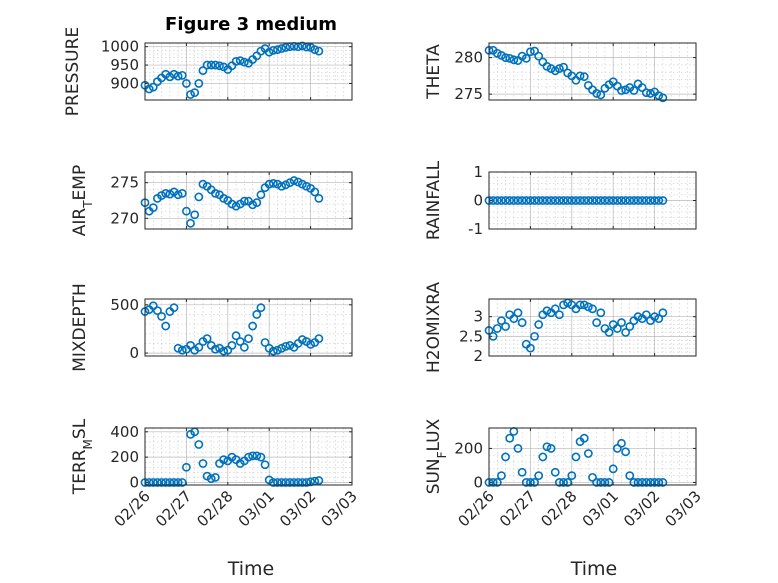 Image resolution: width=778 pixels, height=583 pixels. Describe the element at coordinates (214, 508) in the screenshot. I see `x-tick-label: 02/28` at that location.